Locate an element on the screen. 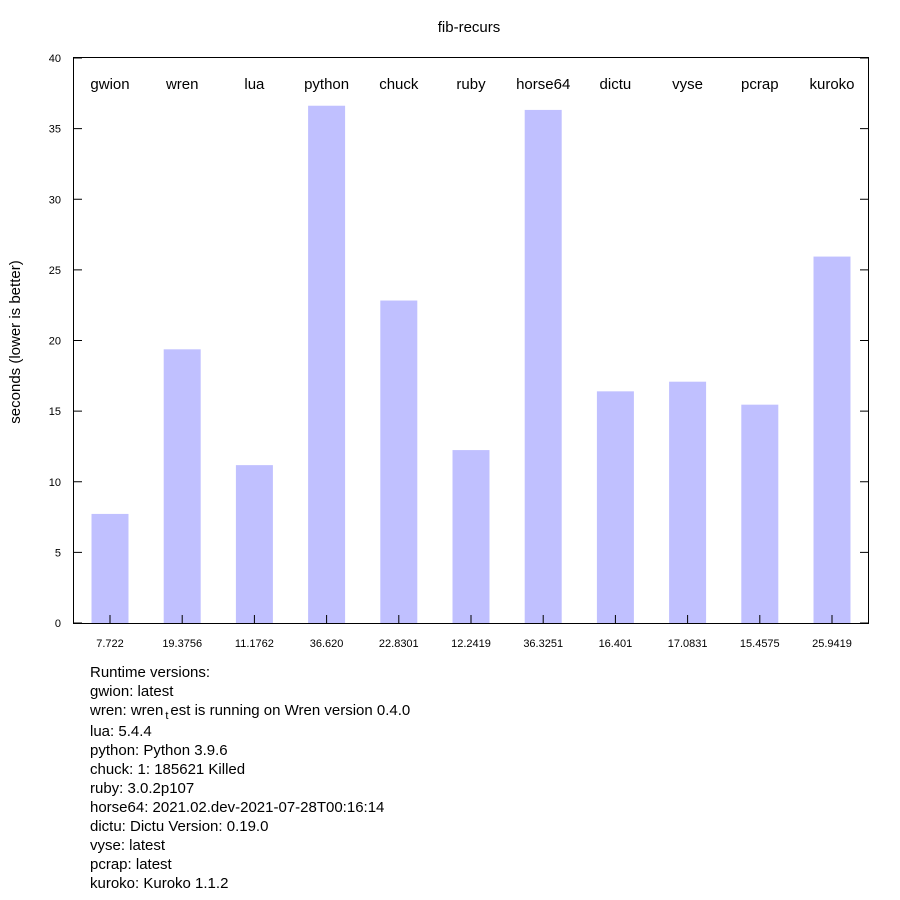  value-label: 19.3756 is located at coordinates (182, 644).